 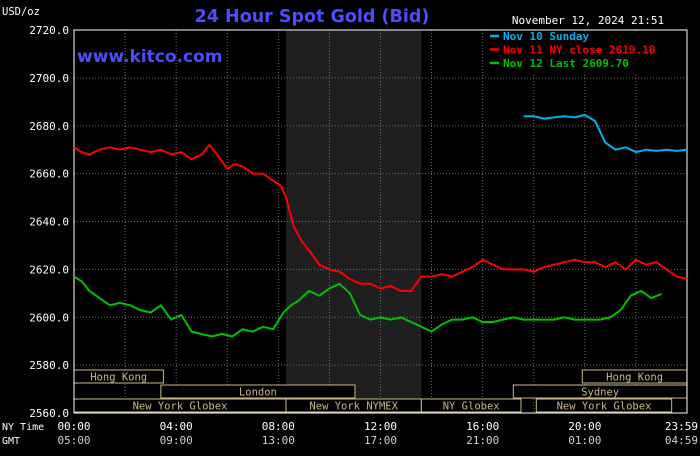 I want to click on x-tick-label: 16:00, so click(x=482, y=426).